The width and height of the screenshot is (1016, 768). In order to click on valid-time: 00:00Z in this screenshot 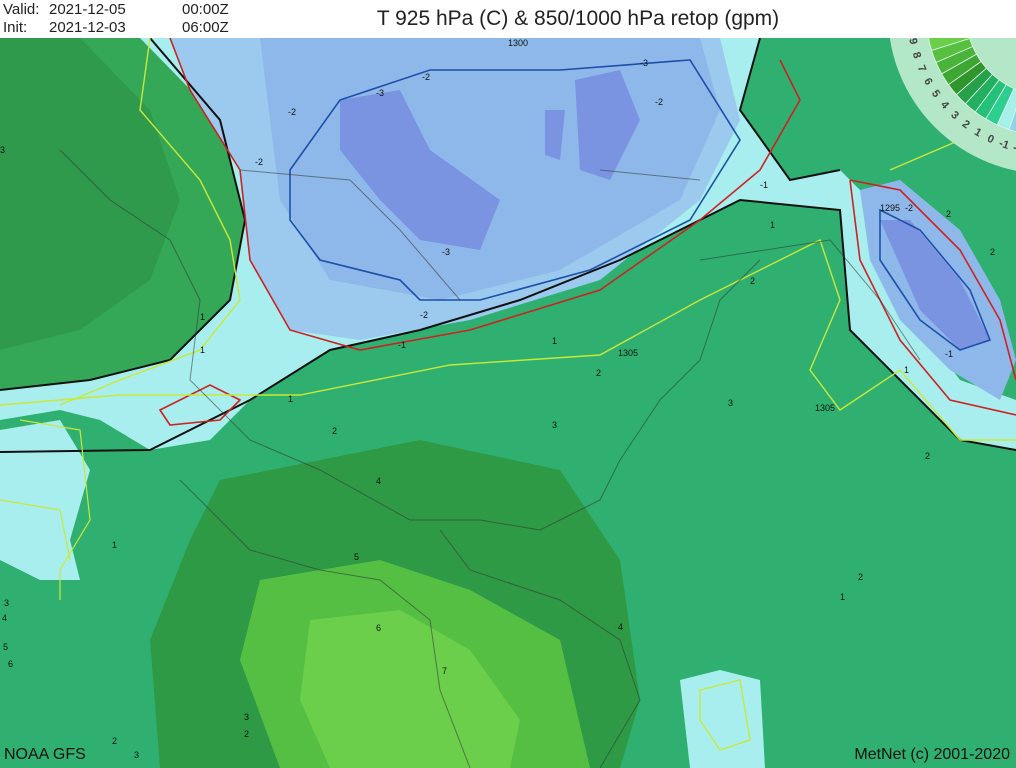, I will do `click(205, 9)`.